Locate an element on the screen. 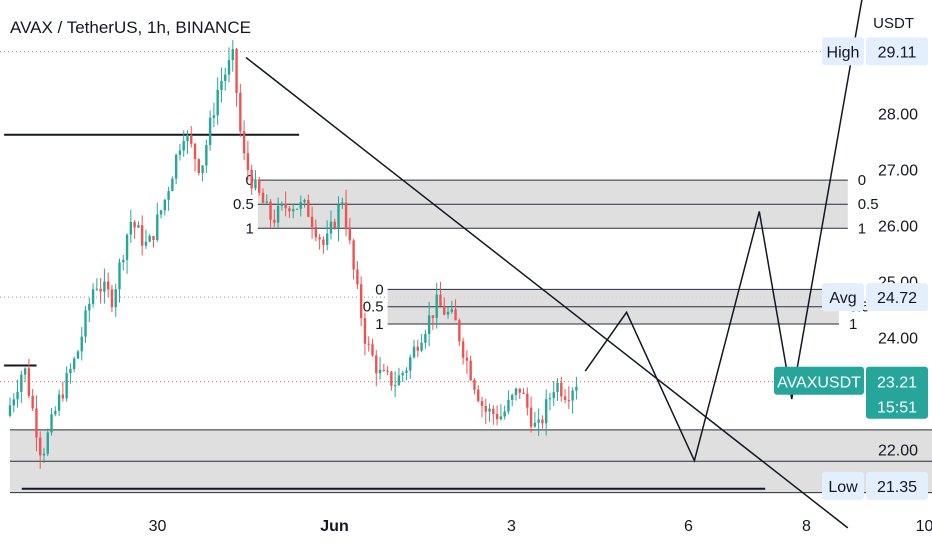  y-tick-label: 26.00 is located at coordinates (898, 227).